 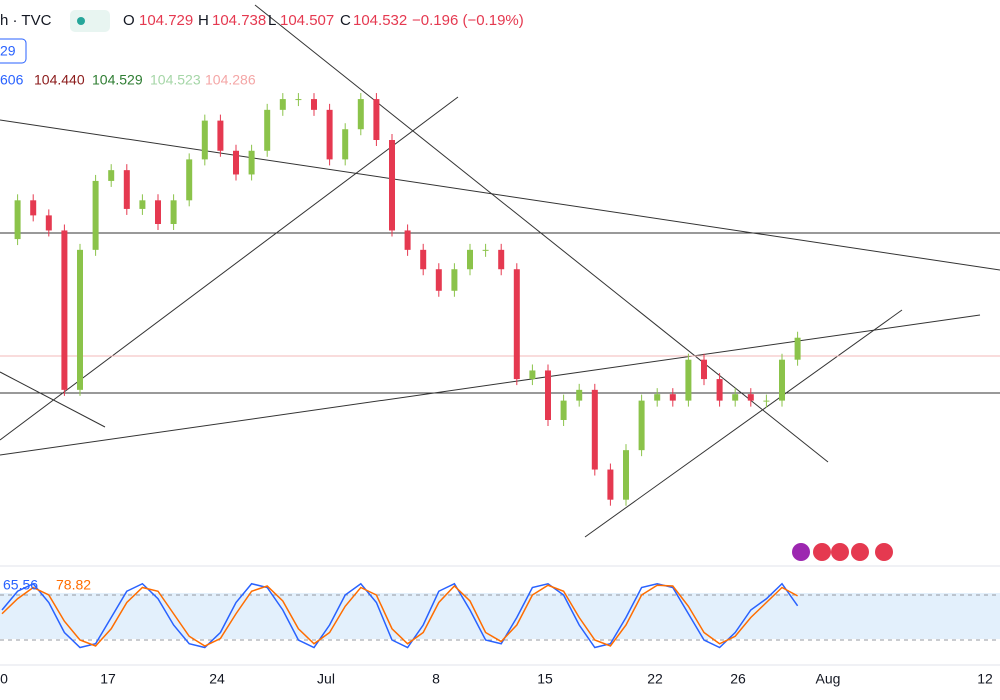 I want to click on c-label: C, so click(x=345, y=20).